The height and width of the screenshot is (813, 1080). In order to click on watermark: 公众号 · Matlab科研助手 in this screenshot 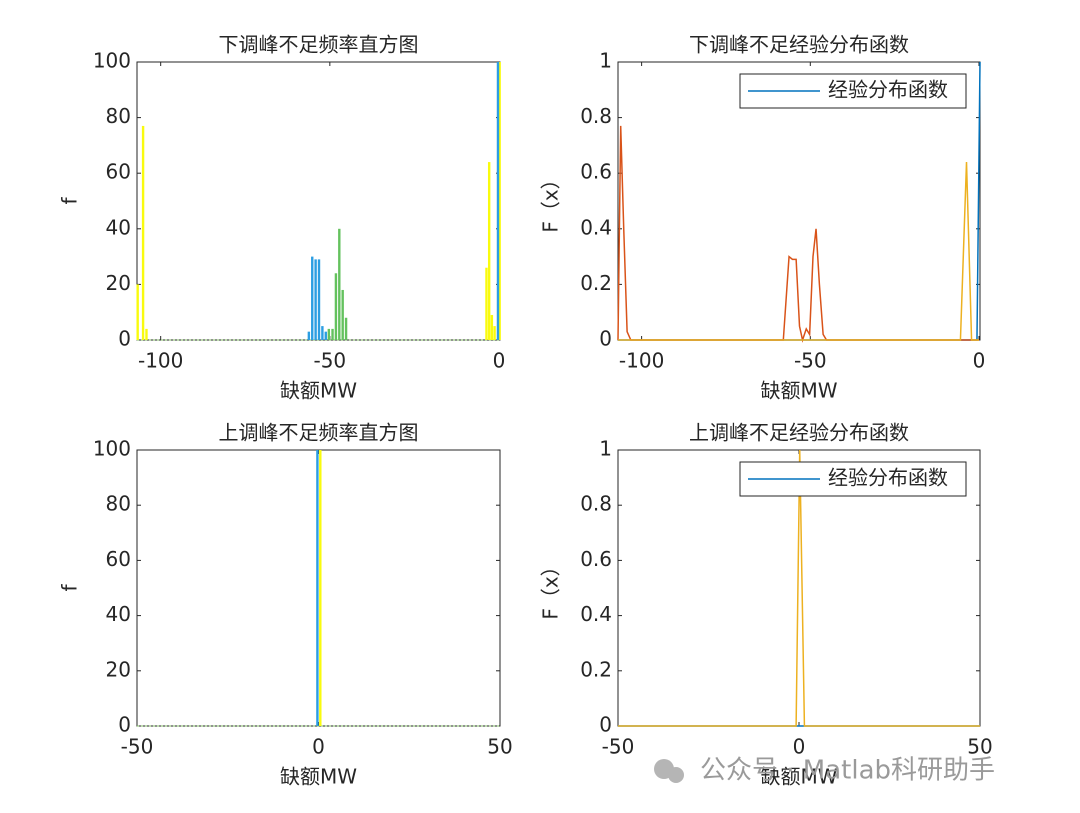, I will do `click(824, 771)`.